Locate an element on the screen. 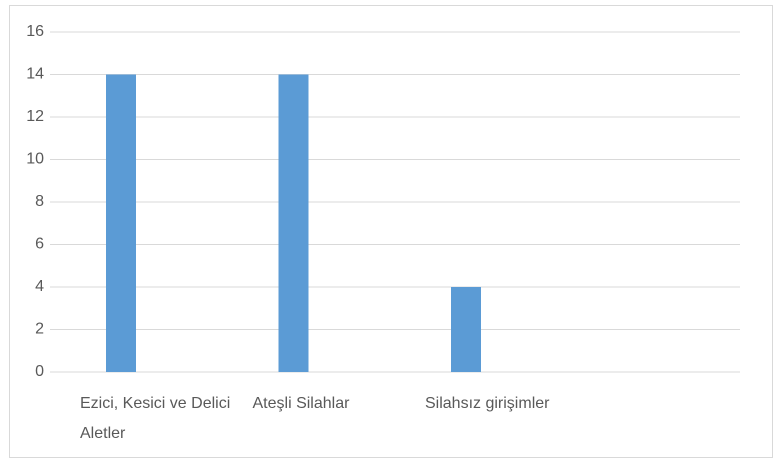  y-tick-label: 16 is located at coordinates (35, 31).